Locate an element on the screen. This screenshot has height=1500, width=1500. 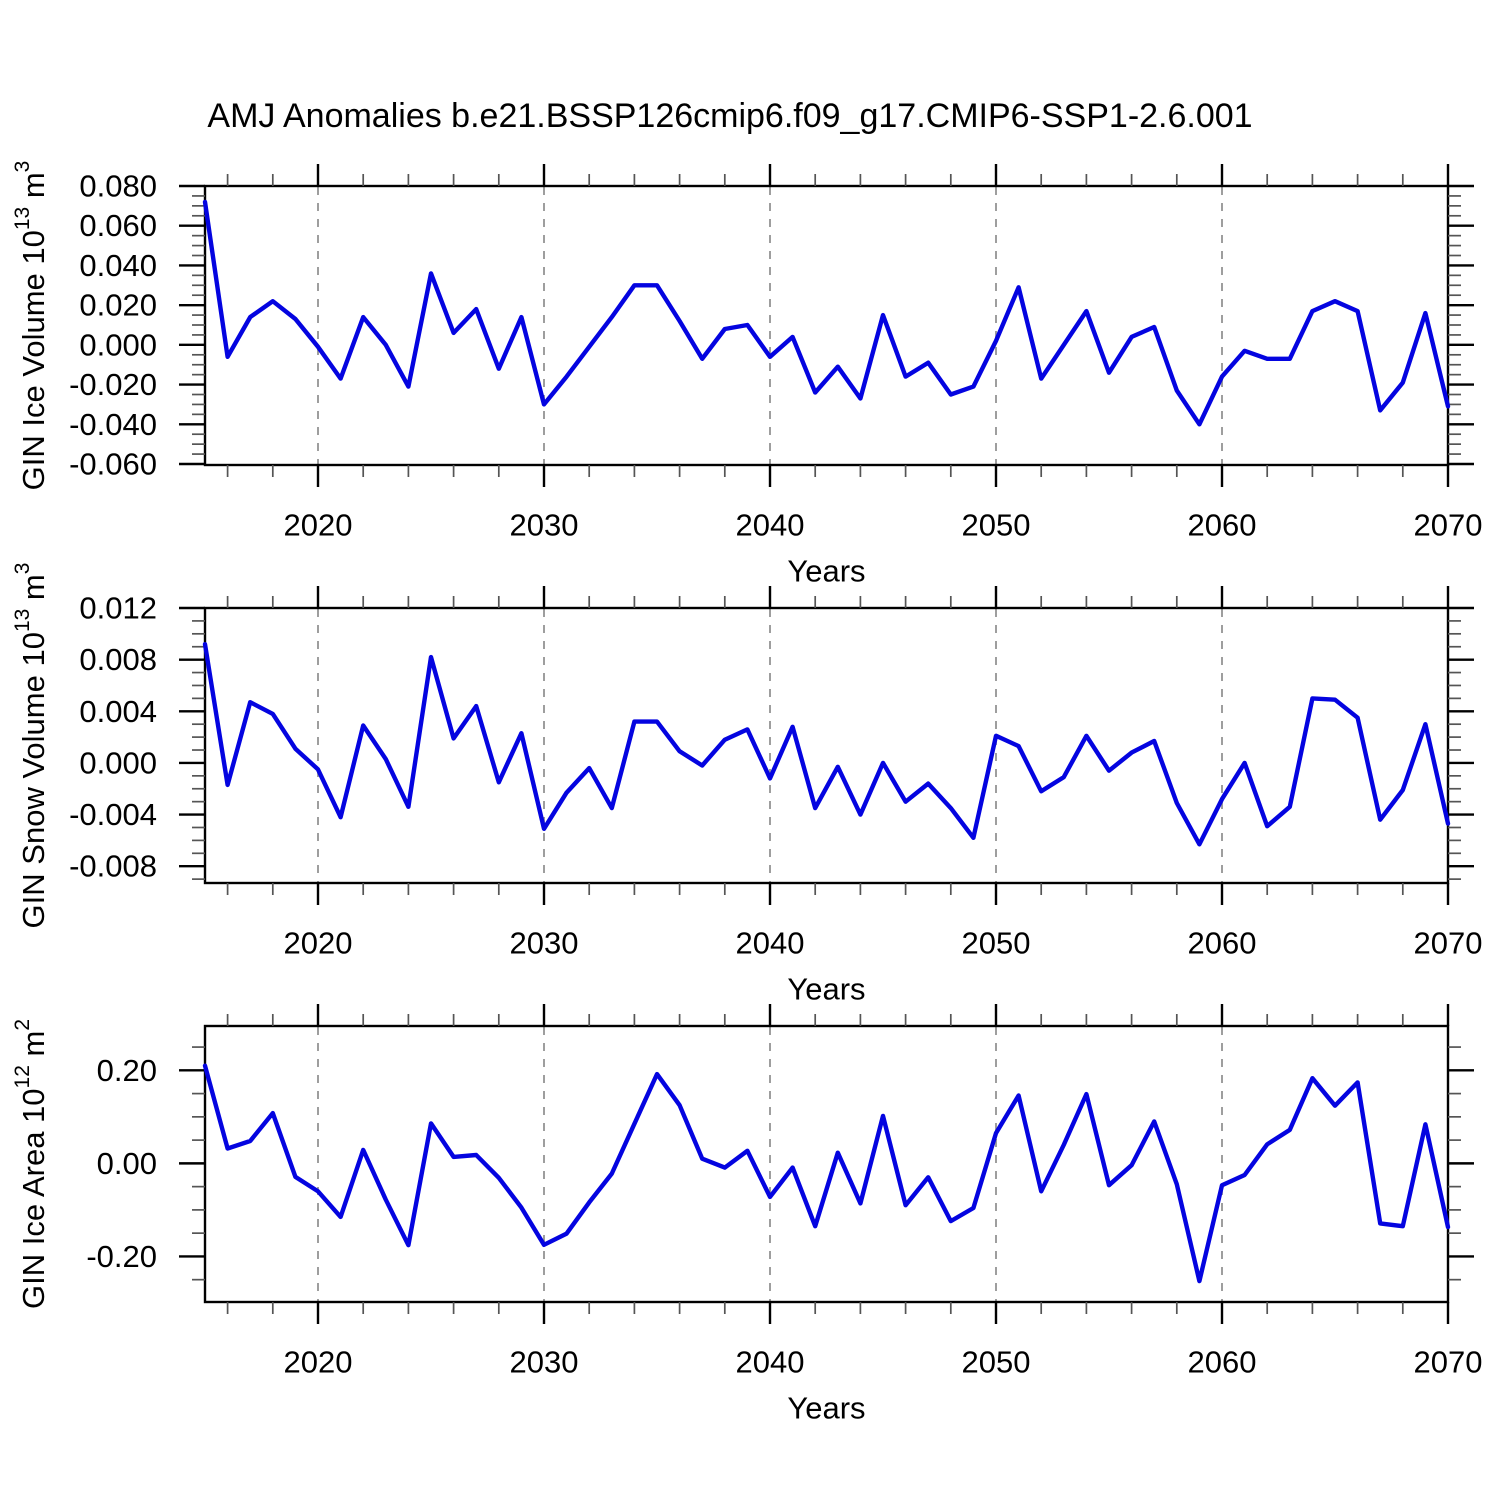
panel-3-xtick-label: 2060 is located at coordinates (1222, 1362).